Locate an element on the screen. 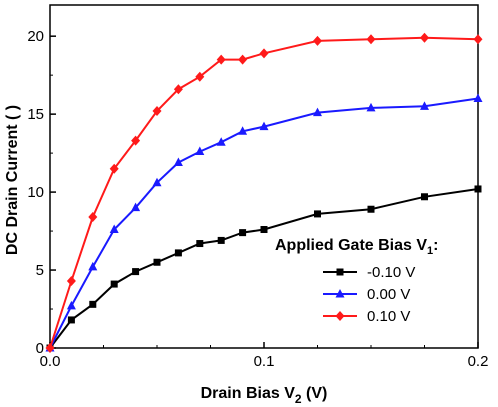 The image size is (498, 407). legend-item: 0.00 V is located at coordinates (366, 294).